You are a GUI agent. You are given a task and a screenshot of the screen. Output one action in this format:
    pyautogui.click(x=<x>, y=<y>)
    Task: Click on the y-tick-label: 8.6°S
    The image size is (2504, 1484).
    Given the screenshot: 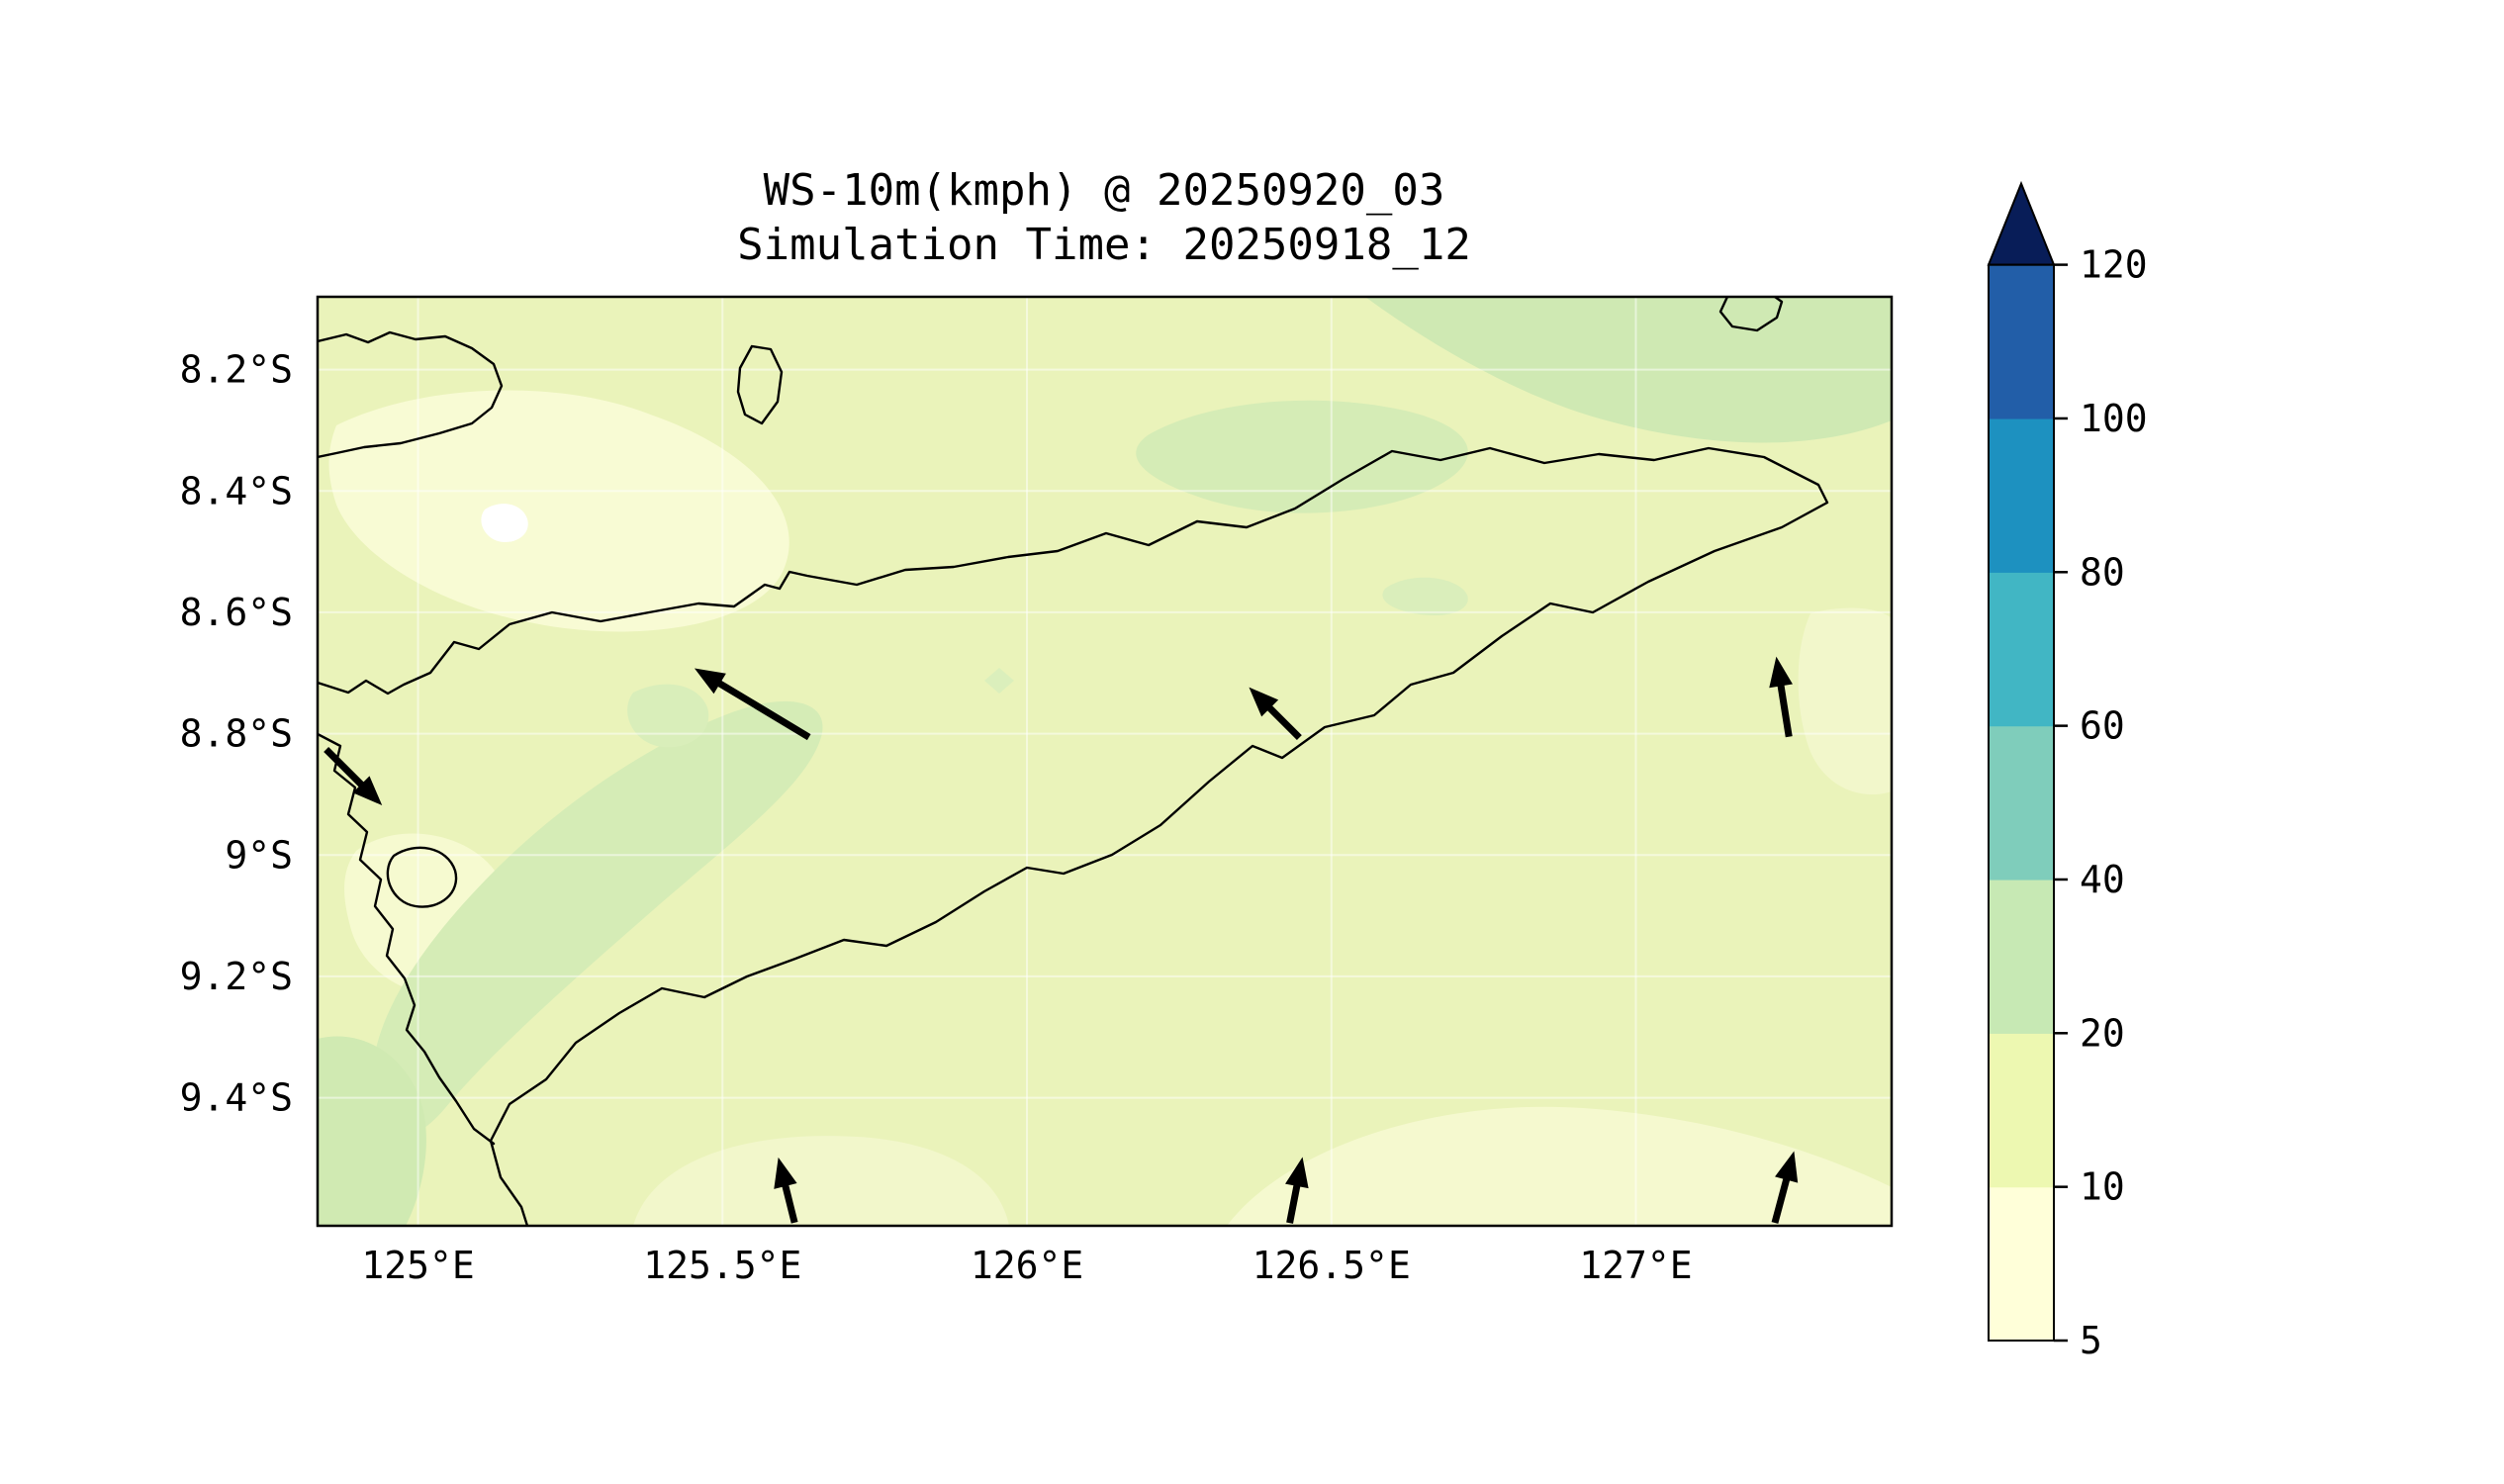 What is the action you would take?
    pyautogui.click(x=236, y=612)
    